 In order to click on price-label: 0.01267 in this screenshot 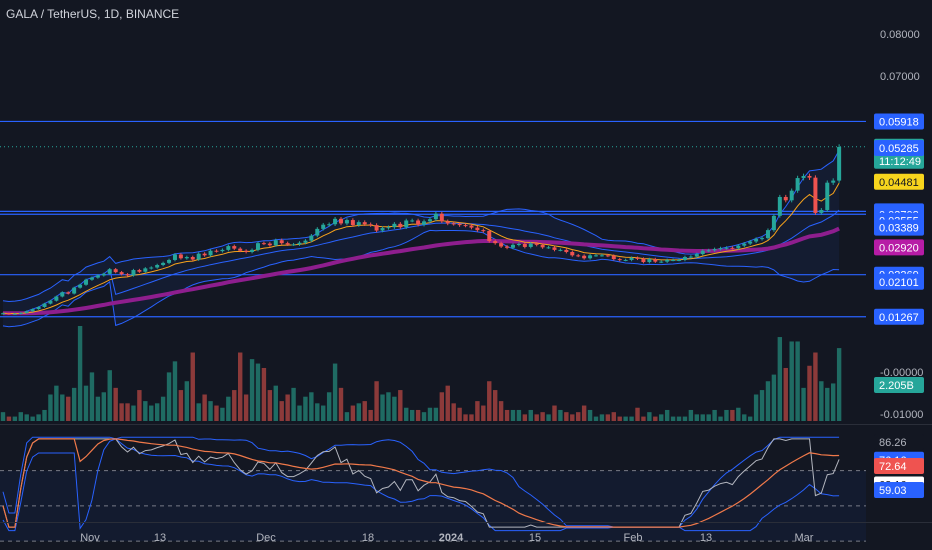, I will do `click(899, 318)`.